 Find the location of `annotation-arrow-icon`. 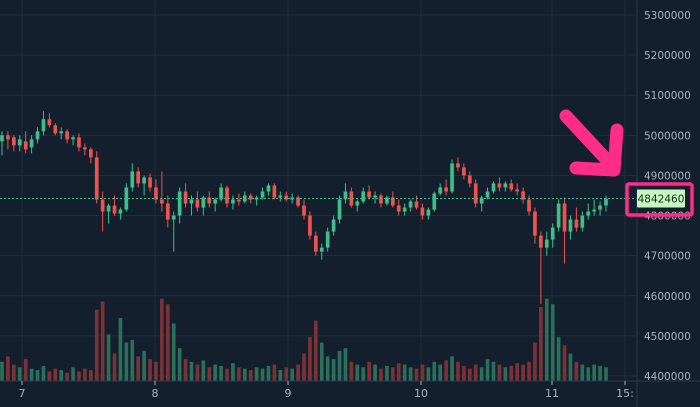

annotation-arrow-icon is located at coordinates (591, 143).